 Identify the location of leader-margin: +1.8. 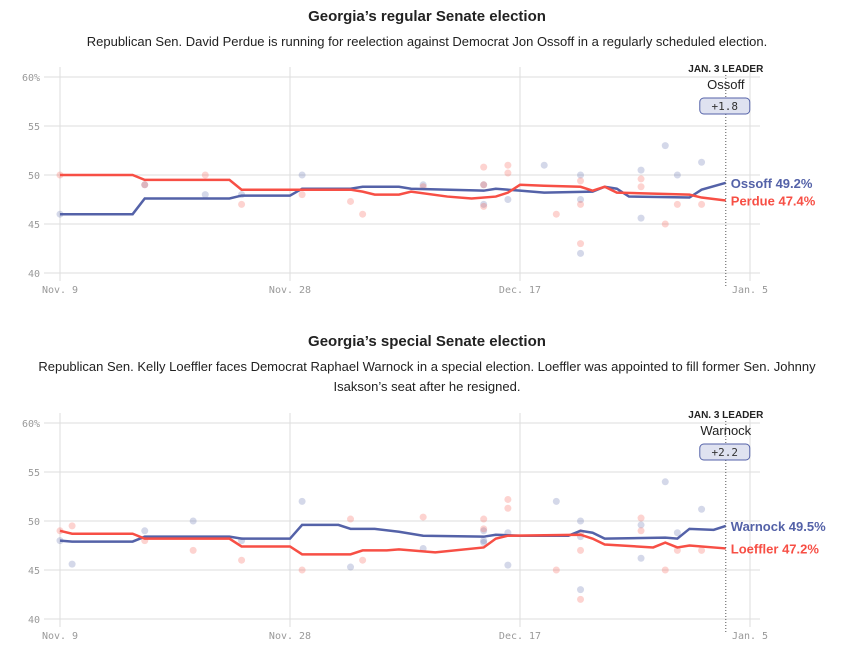
(725, 106).